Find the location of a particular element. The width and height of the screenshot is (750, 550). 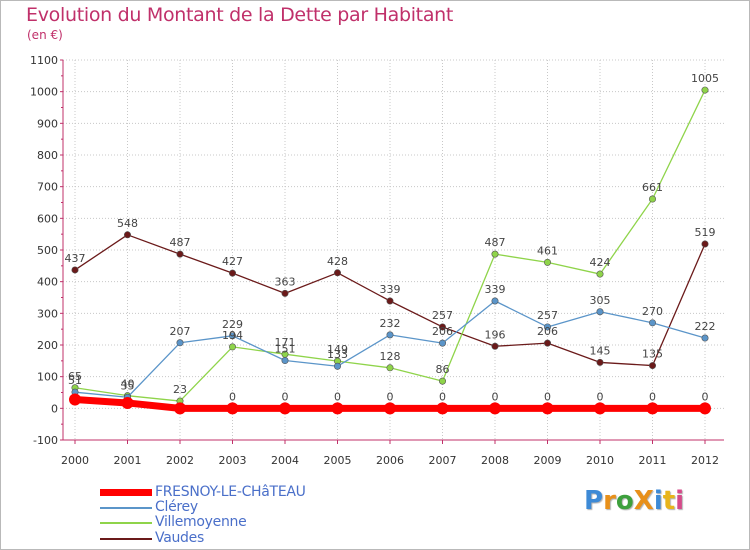

data-label: 548 is located at coordinates (127, 223).